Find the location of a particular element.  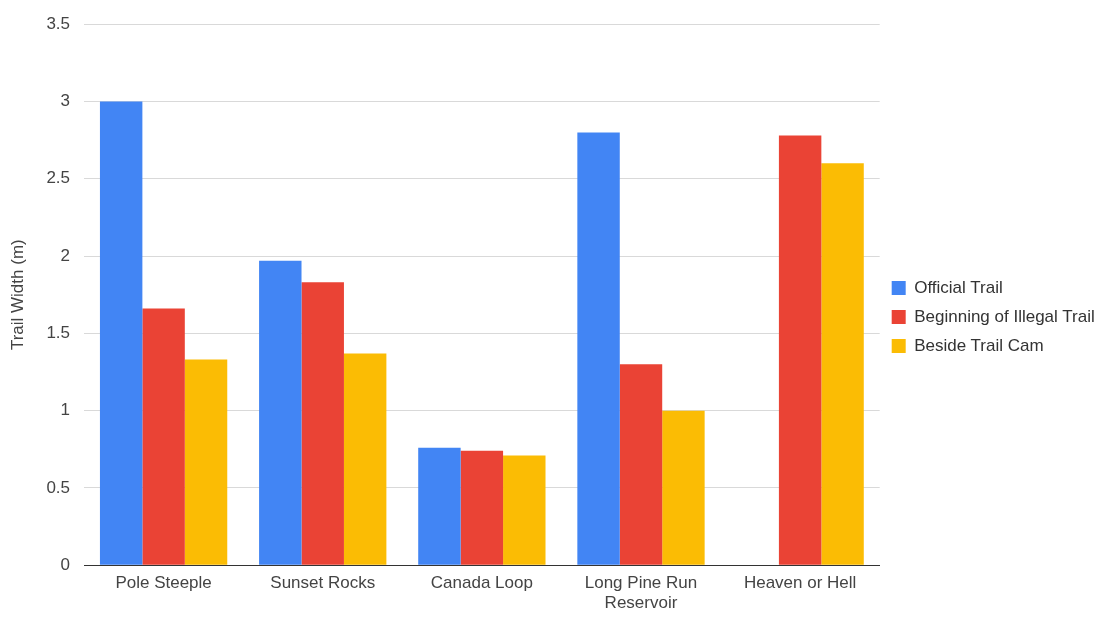

y-tick-label: 0.5 is located at coordinates (58, 487).